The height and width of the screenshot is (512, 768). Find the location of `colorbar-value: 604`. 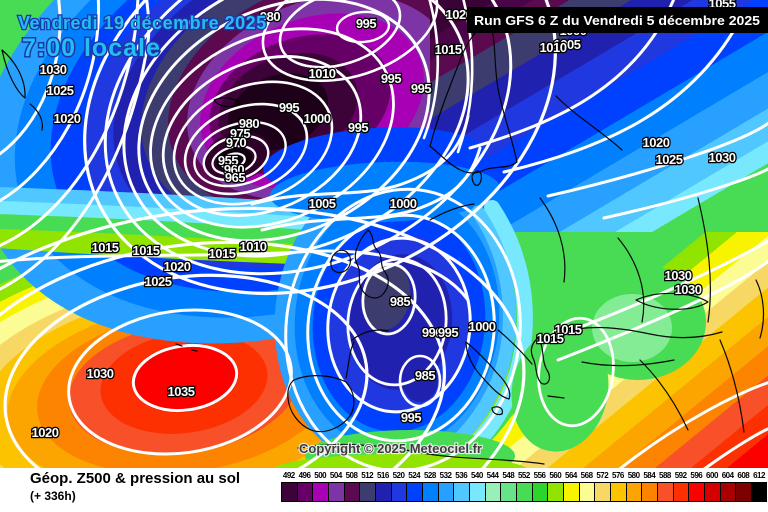

colorbar-value: 604 is located at coordinates (727, 475).